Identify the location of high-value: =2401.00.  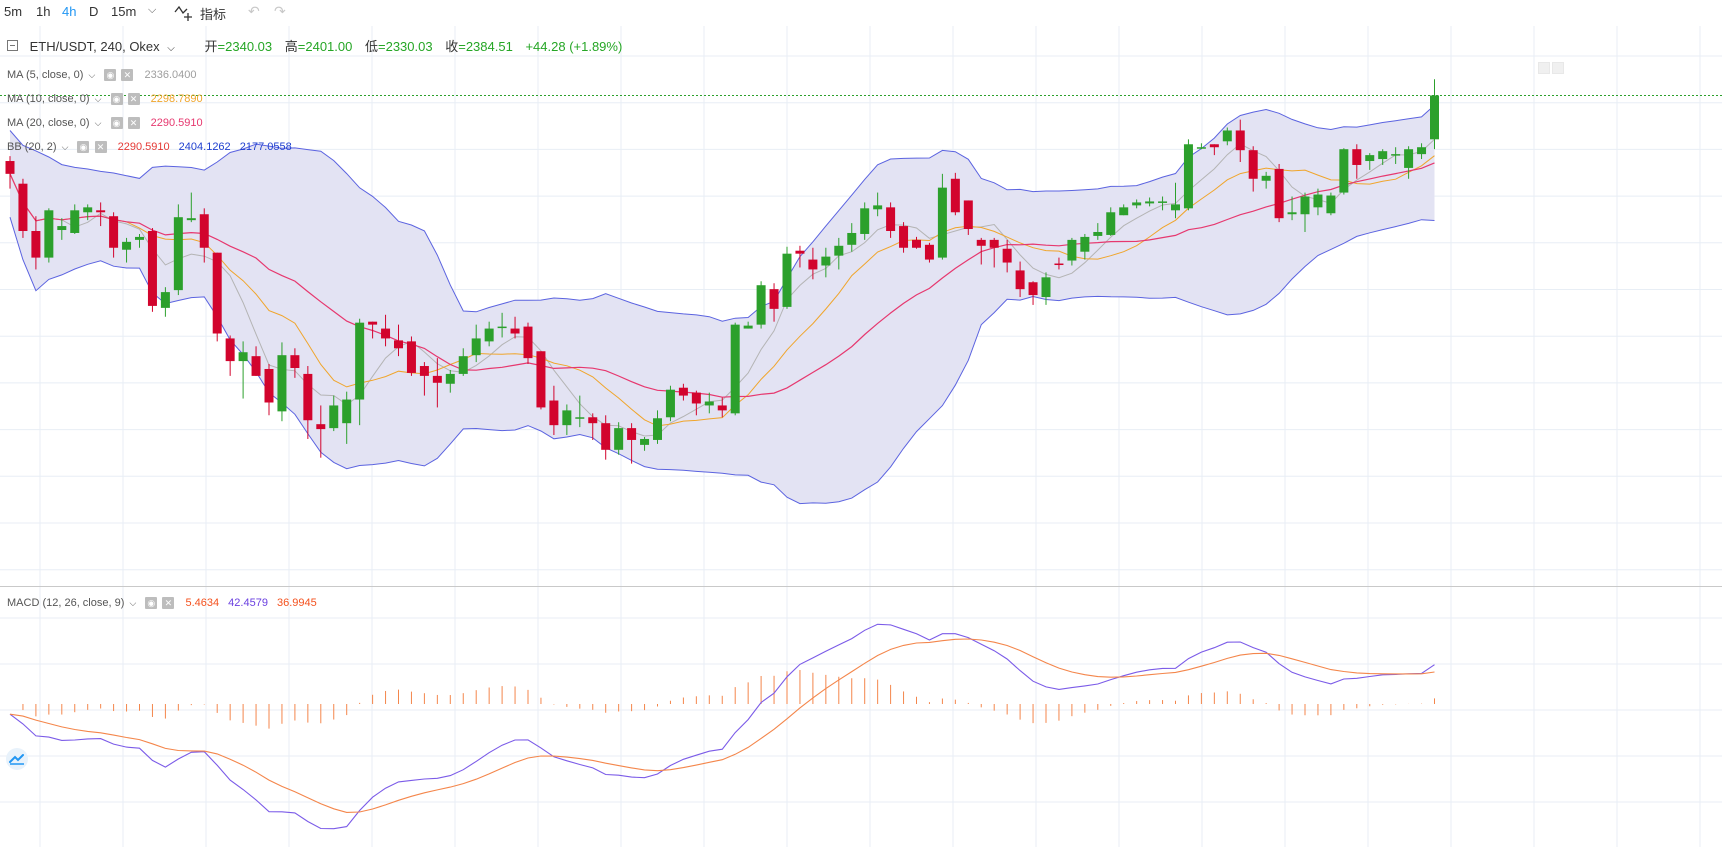
(325, 46).